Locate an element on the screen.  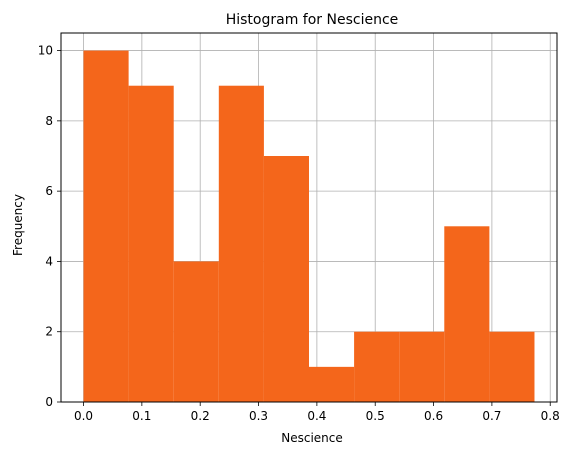
x-tick-label: 0.7 is located at coordinates (491, 416).